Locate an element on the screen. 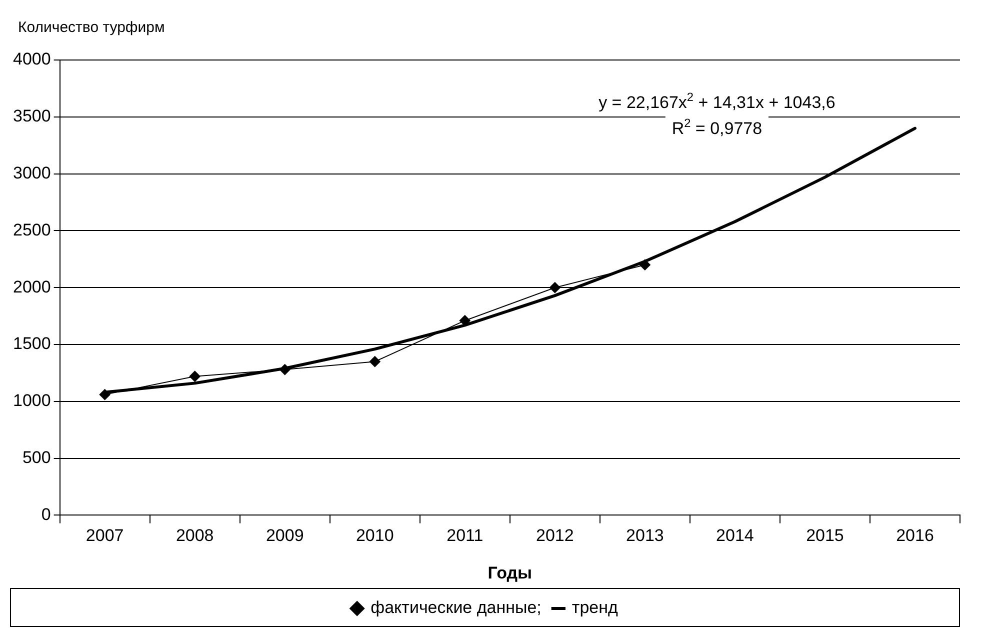 This screenshot has height=637, width=990. x-tick-label: 2011 is located at coordinates (465, 536).